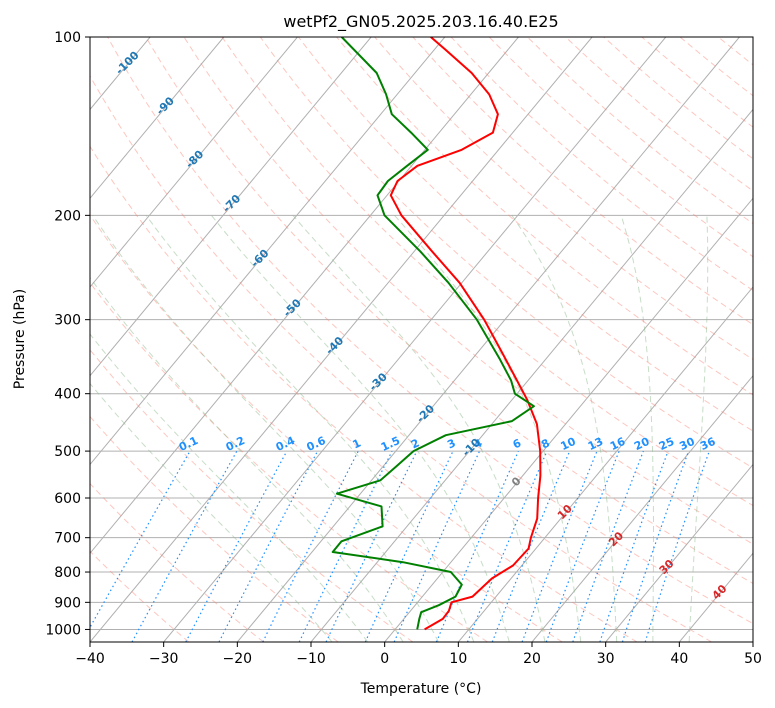 The width and height of the screenshot is (775, 708). Describe the element at coordinates (418, 654) in the screenshot. I see `x-axis: −40 −30 −20 −10 0 10 20 30 40 50` at that location.